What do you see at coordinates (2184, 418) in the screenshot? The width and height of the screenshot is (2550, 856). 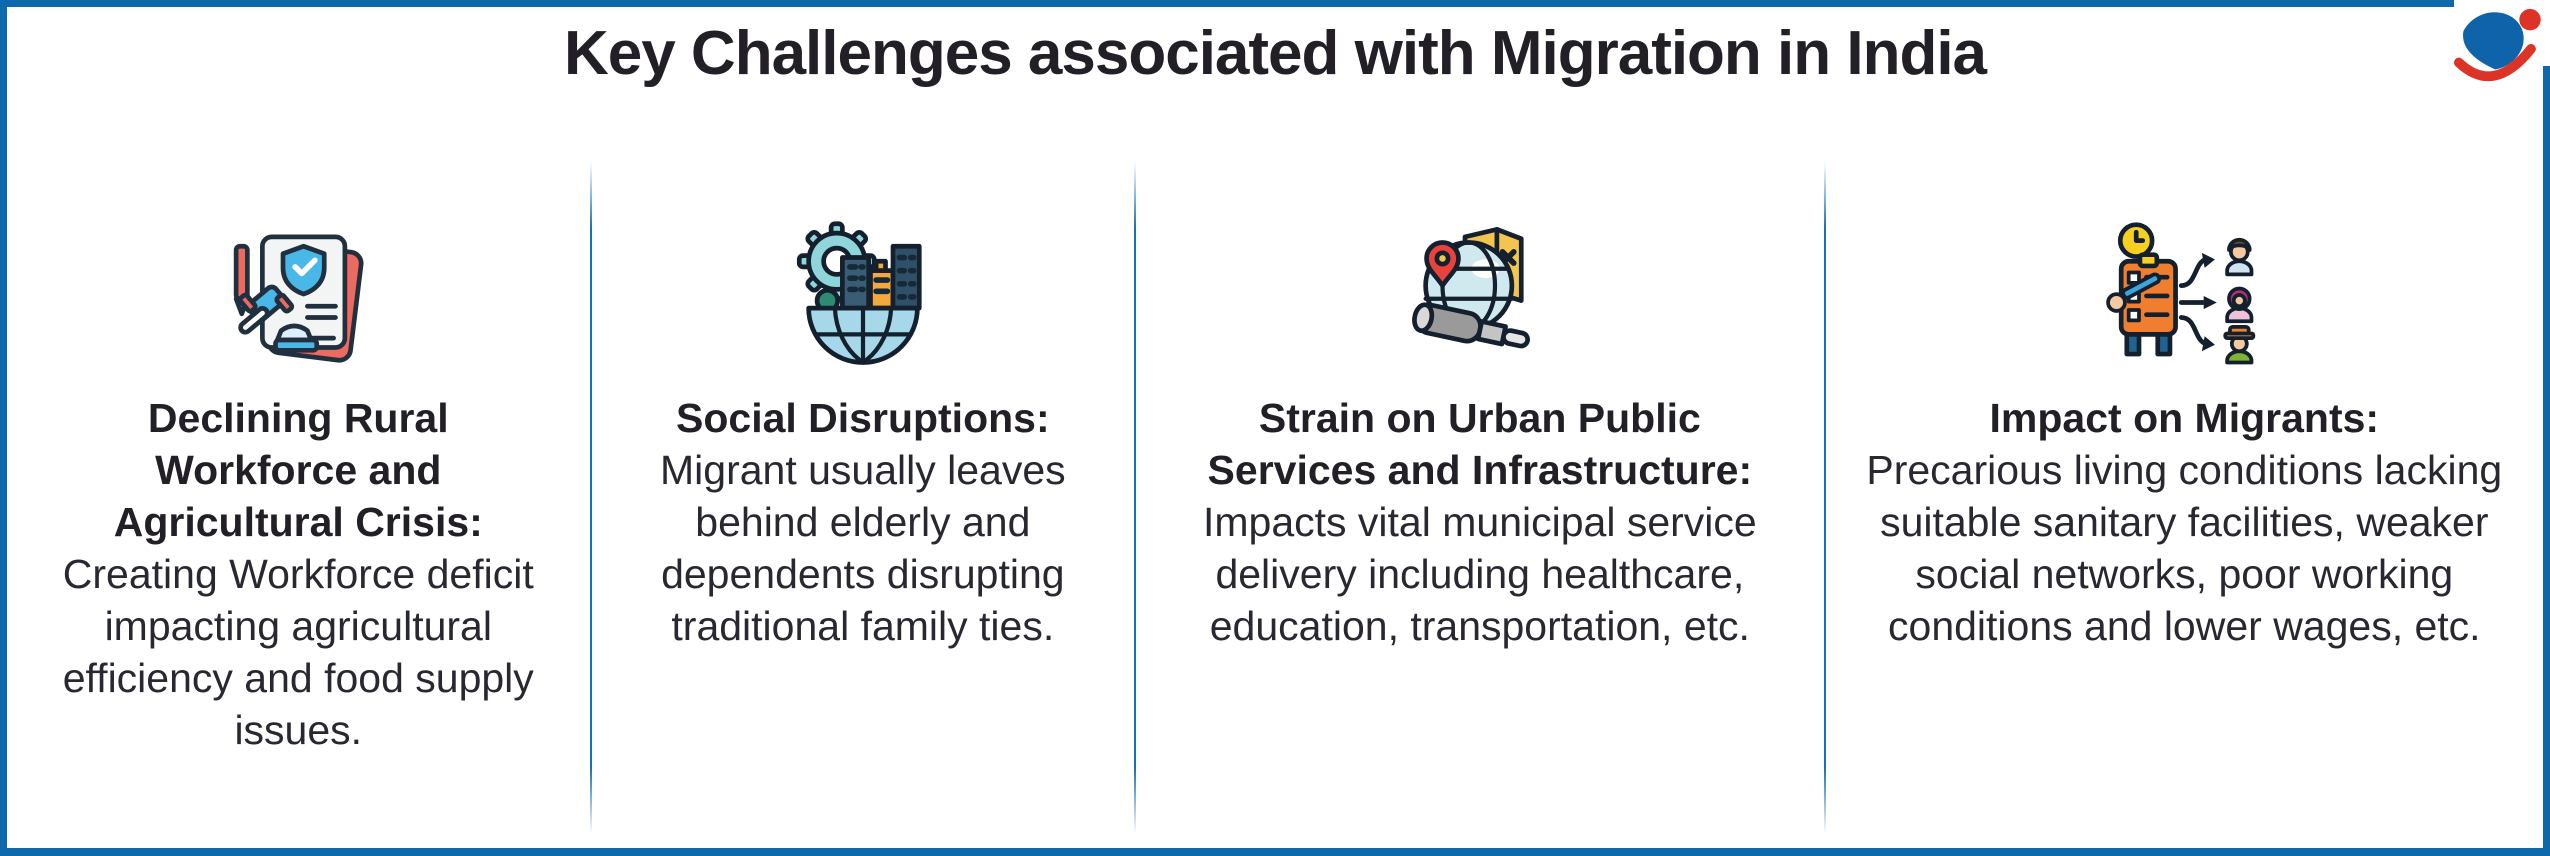 I see `challenge-heading: Impact on Migrants:` at bounding box center [2184, 418].